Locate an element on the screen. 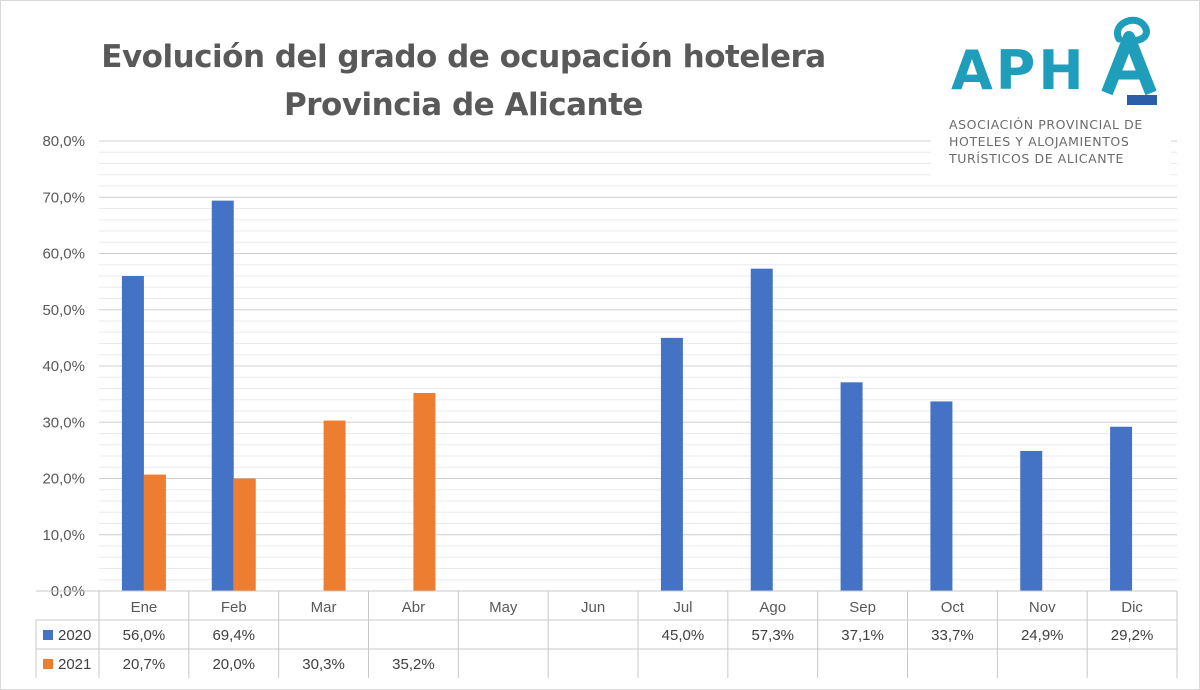  bar-2020-Oct is located at coordinates (941, 496).